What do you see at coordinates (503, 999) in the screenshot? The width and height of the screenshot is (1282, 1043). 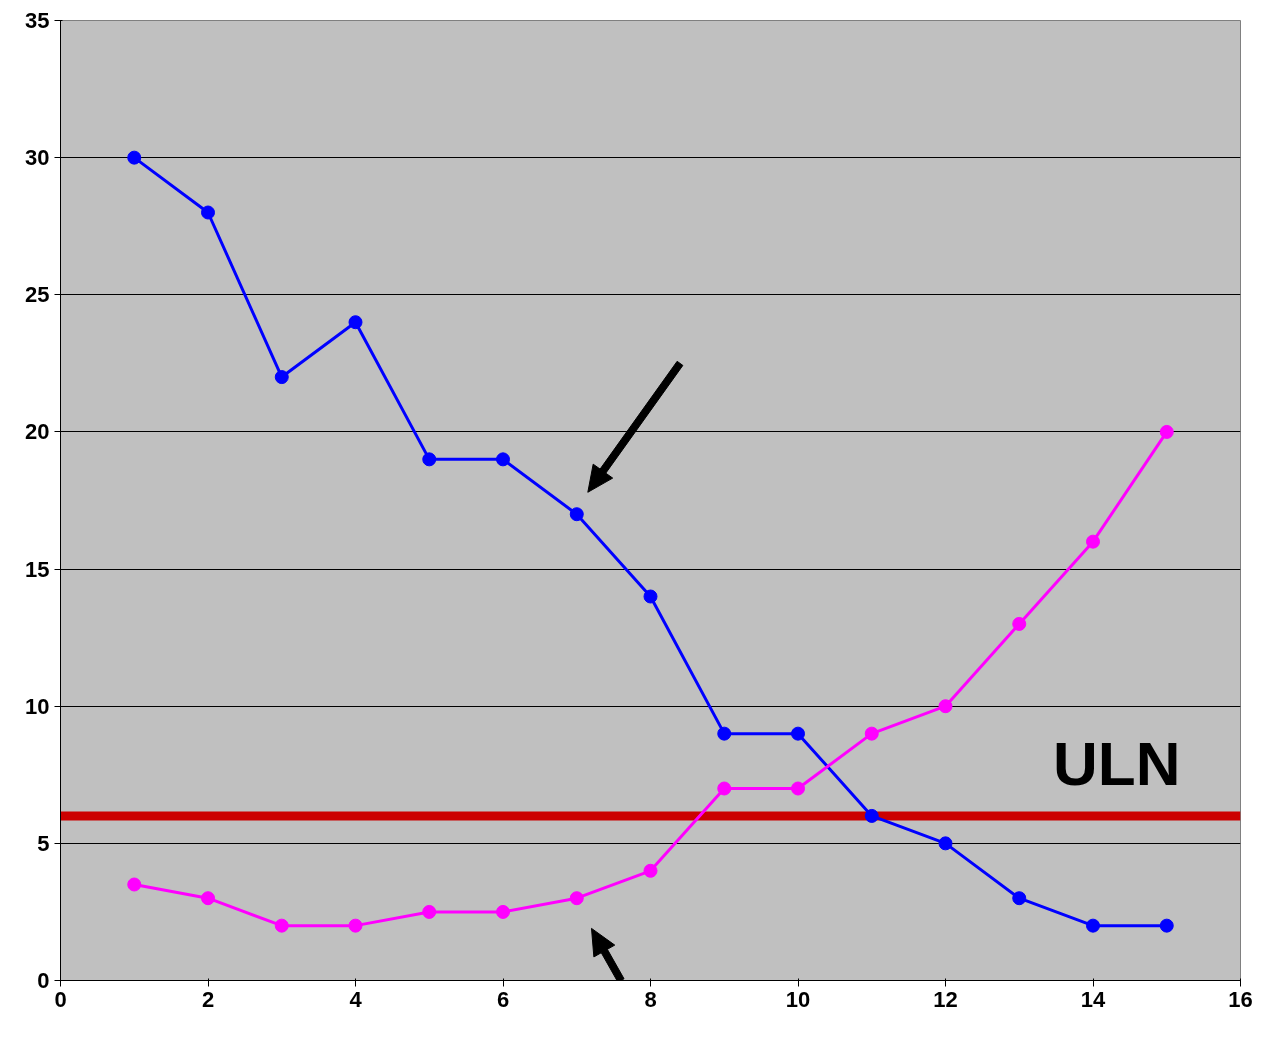 I see `x-tick-label: 6` at bounding box center [503, 999].